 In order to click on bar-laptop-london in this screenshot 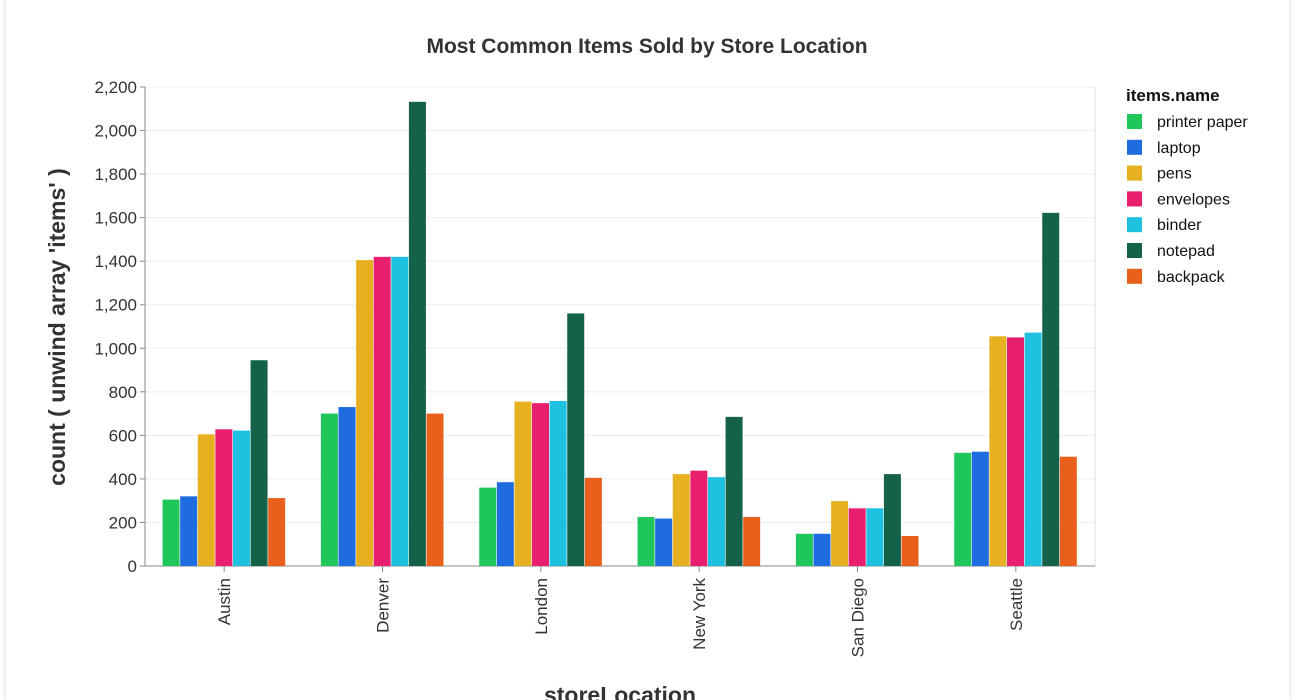, I will do `click(505, 524)`.